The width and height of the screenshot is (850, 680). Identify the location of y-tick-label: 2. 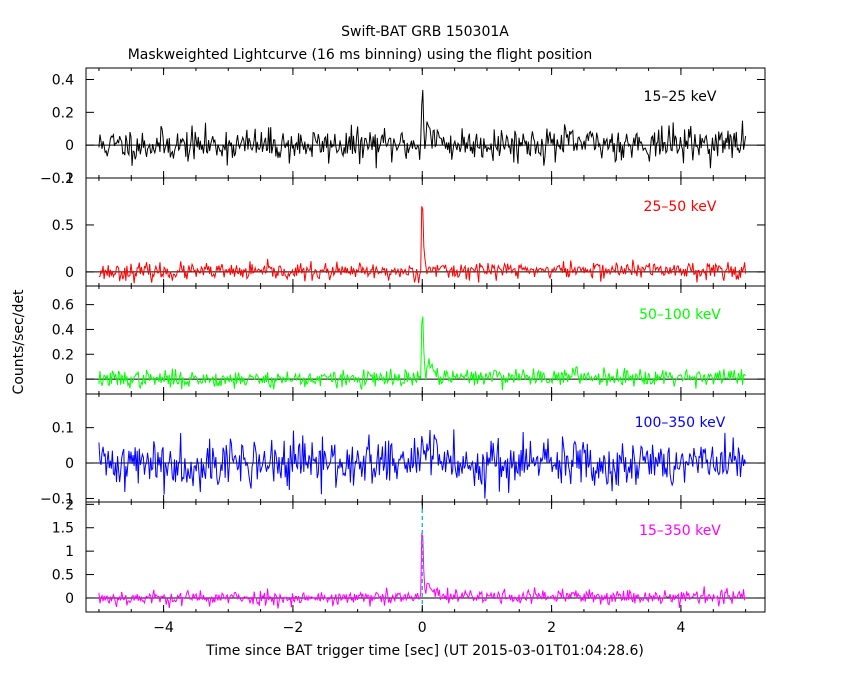
(69, 505).